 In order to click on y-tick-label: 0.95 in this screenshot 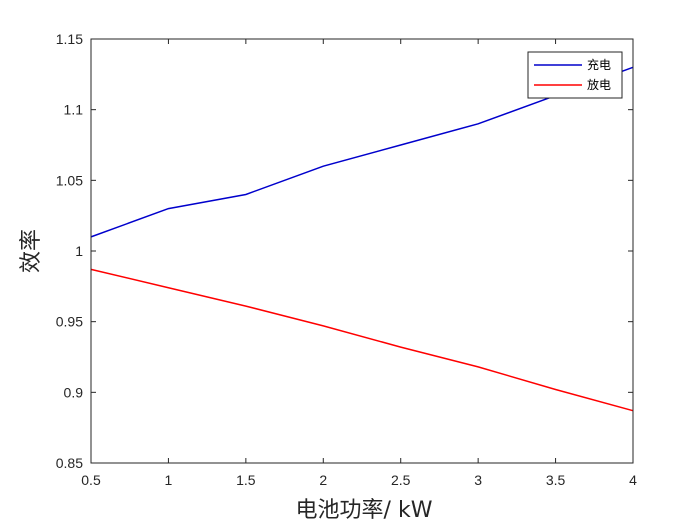, I will do `click(69, 322)`.